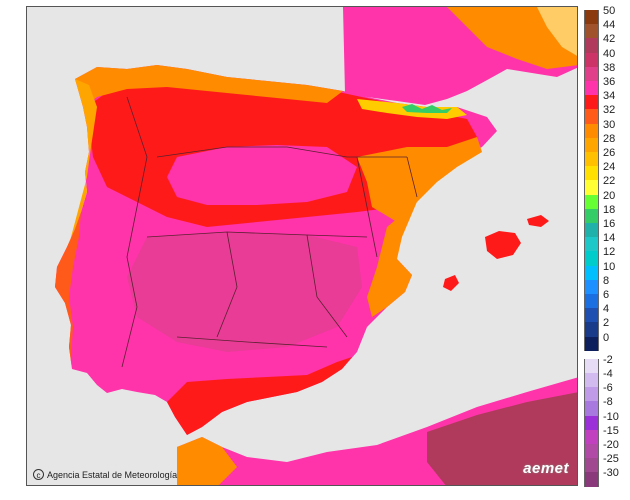  Describe the element at coordinates (609, 96) in the screenshot. I see `legend-label-34: 34` at that location.